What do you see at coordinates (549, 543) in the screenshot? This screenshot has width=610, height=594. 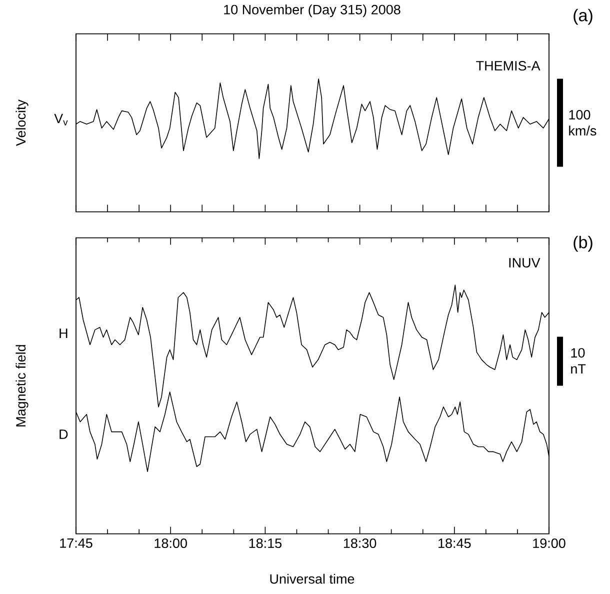 I see `x-tick-label: 19:00` at bounding box center [549, 543].